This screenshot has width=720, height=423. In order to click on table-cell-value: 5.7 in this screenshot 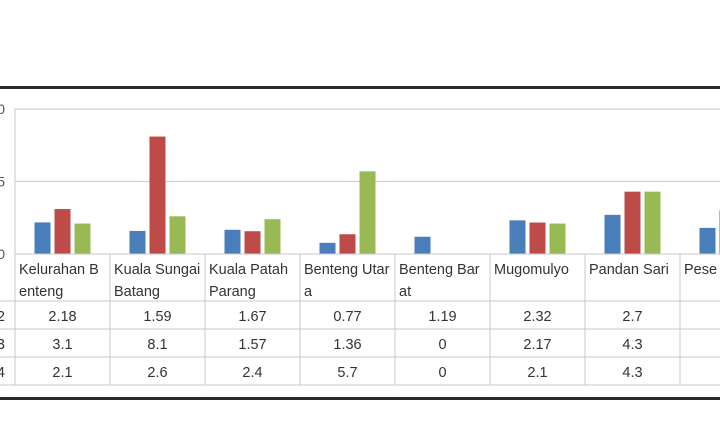, I will do `click(347, 373)`.